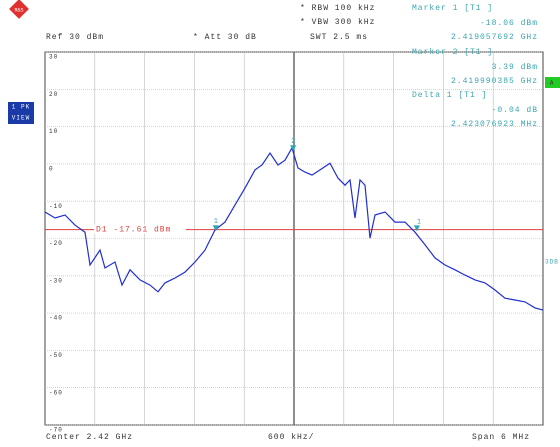 The width and height of the screenshot is (560, 447). Describe the element at coordinates (337, 22) in the screenshot. I see `vbw: * VBW 300 kHz` at that location.